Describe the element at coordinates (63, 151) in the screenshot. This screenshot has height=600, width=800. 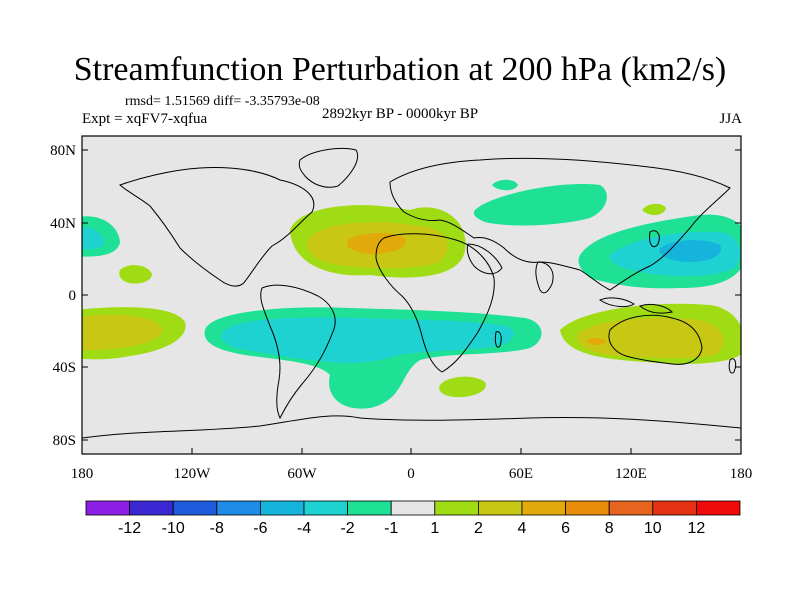
I see `lat-label-80n: 80N` at that location.